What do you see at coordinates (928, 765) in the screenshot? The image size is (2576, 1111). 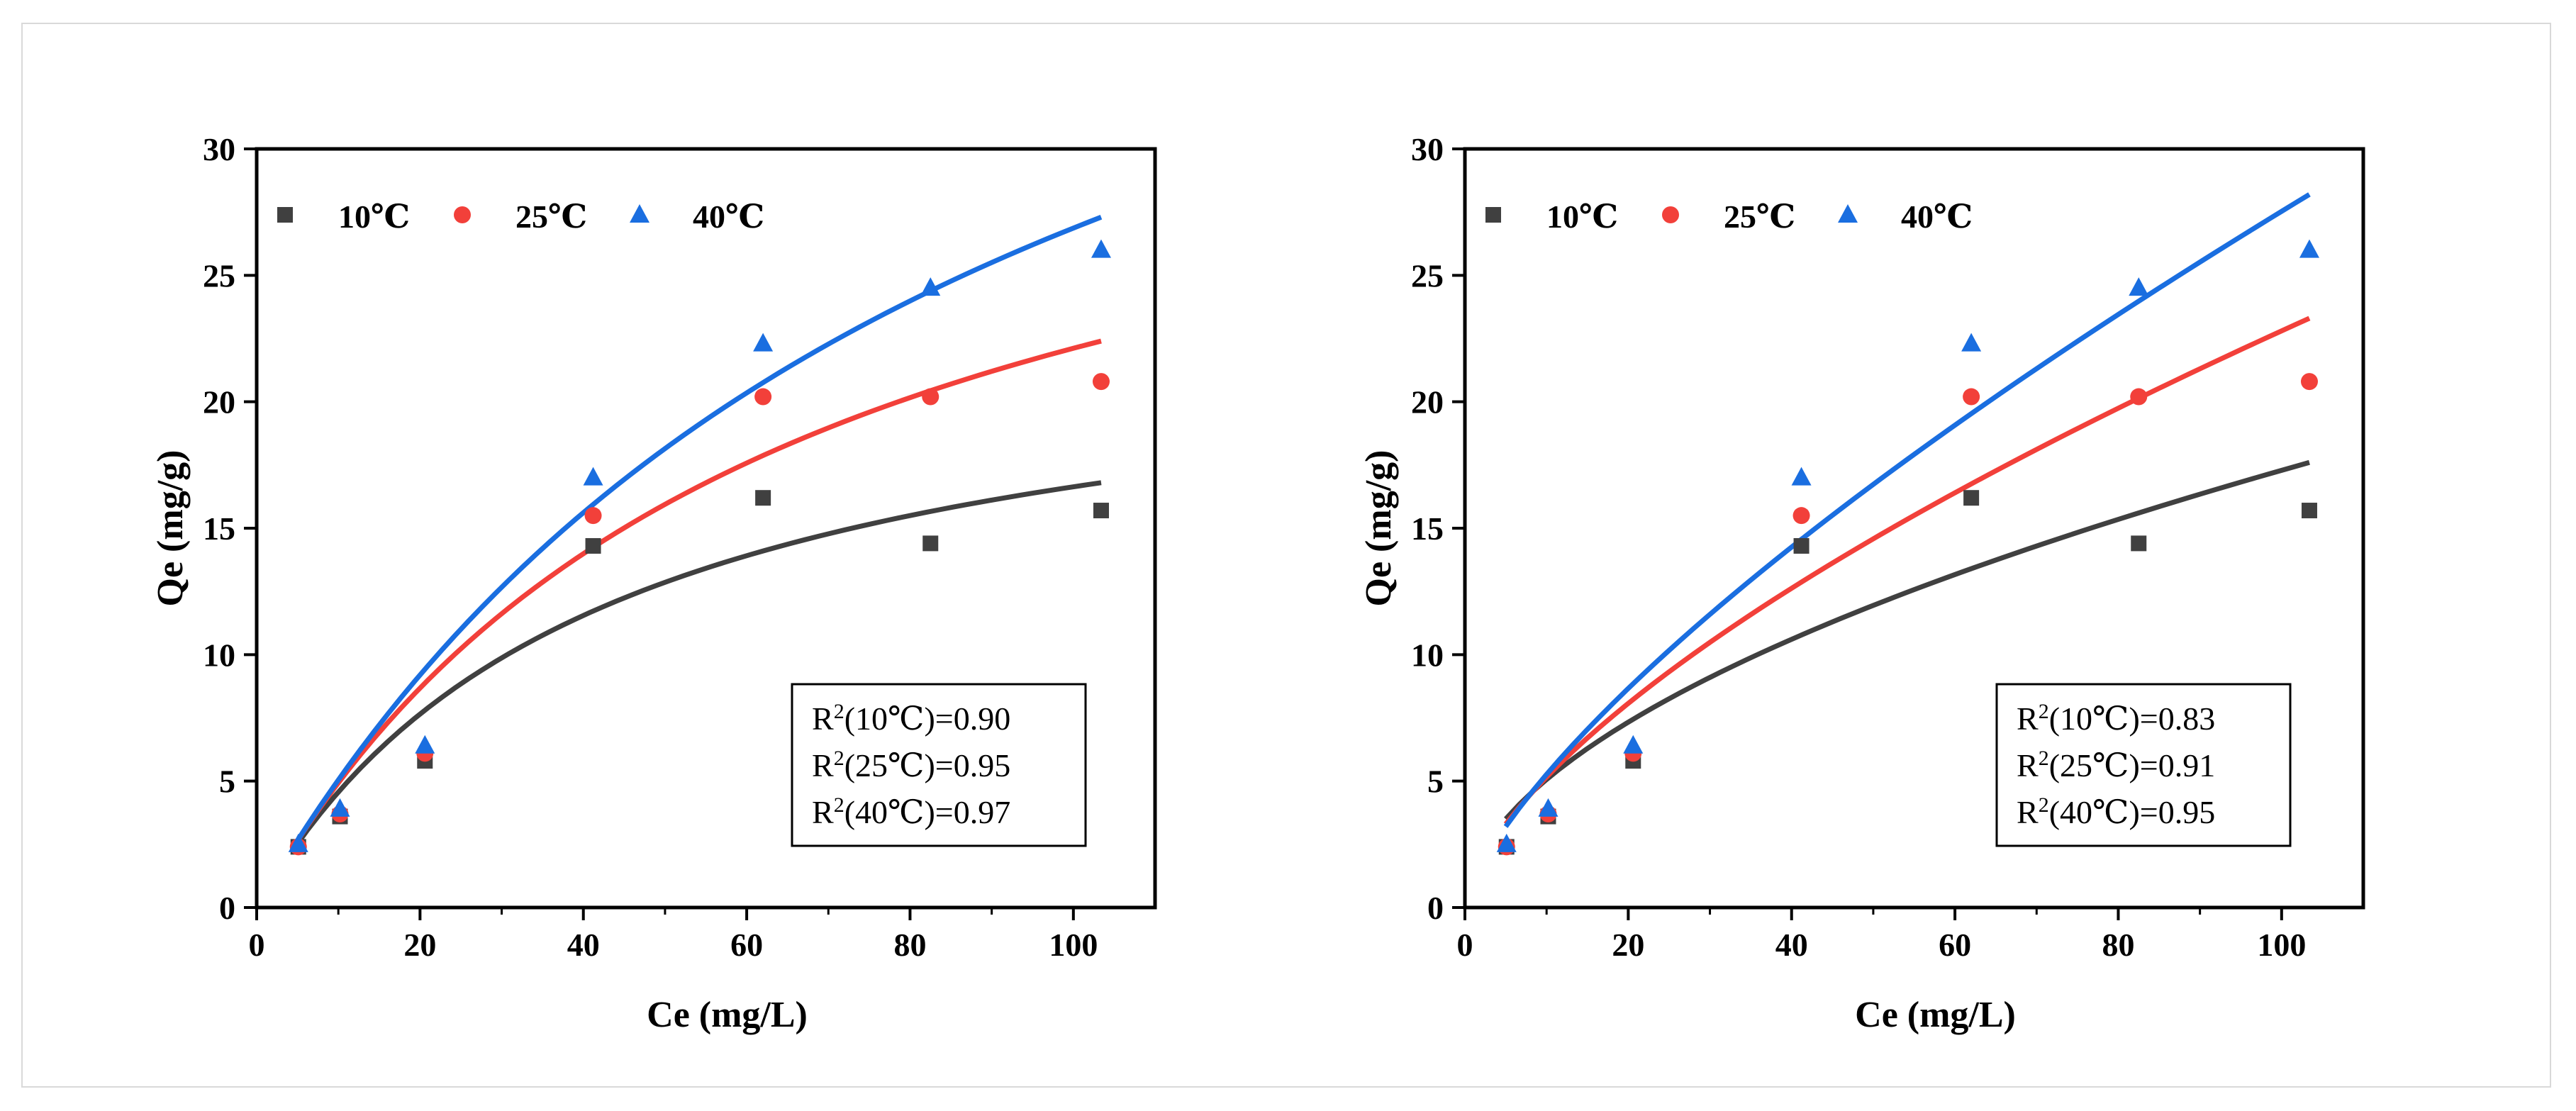 I see `r-squared-value: (25℃)=0.95` at bounding box center [928, 765].